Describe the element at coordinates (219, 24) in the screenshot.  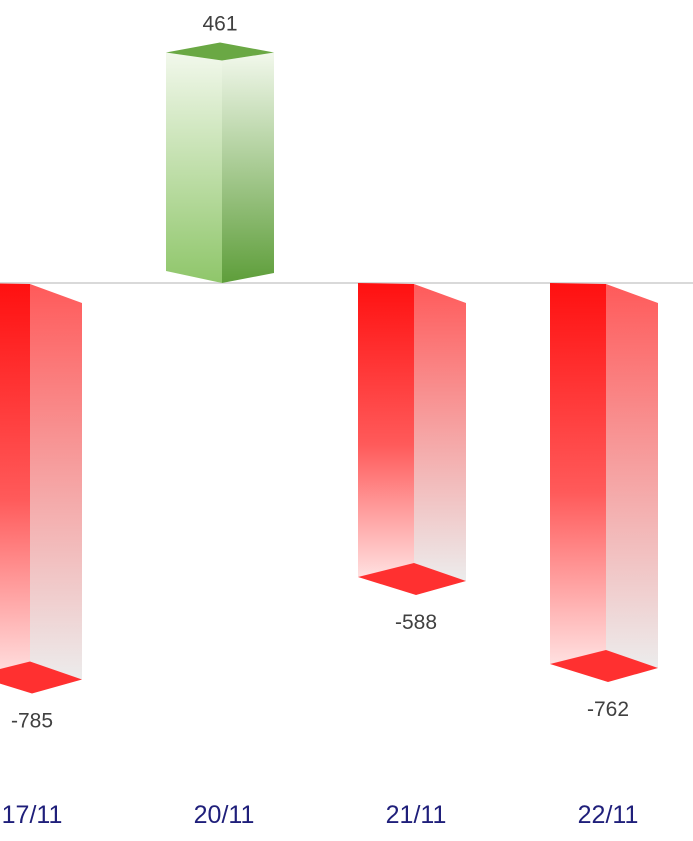
I see `data-label: 461` at that location.